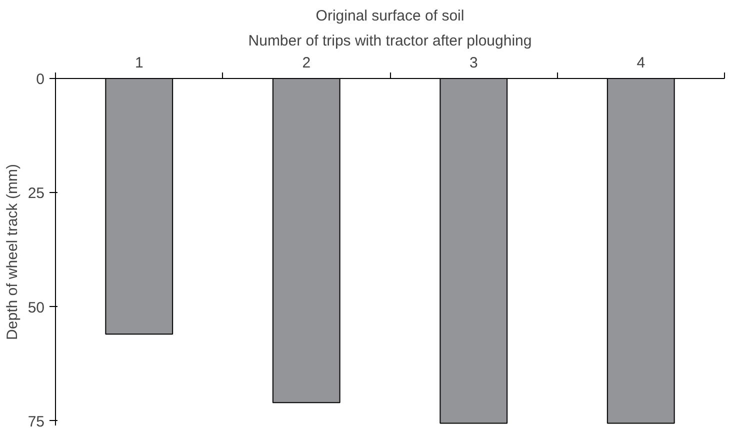 This screenshot has width=734, height=429. Describe the element at coordinates (36, 307) in the screenshot. I see `y-tick-label: 50` at that location.